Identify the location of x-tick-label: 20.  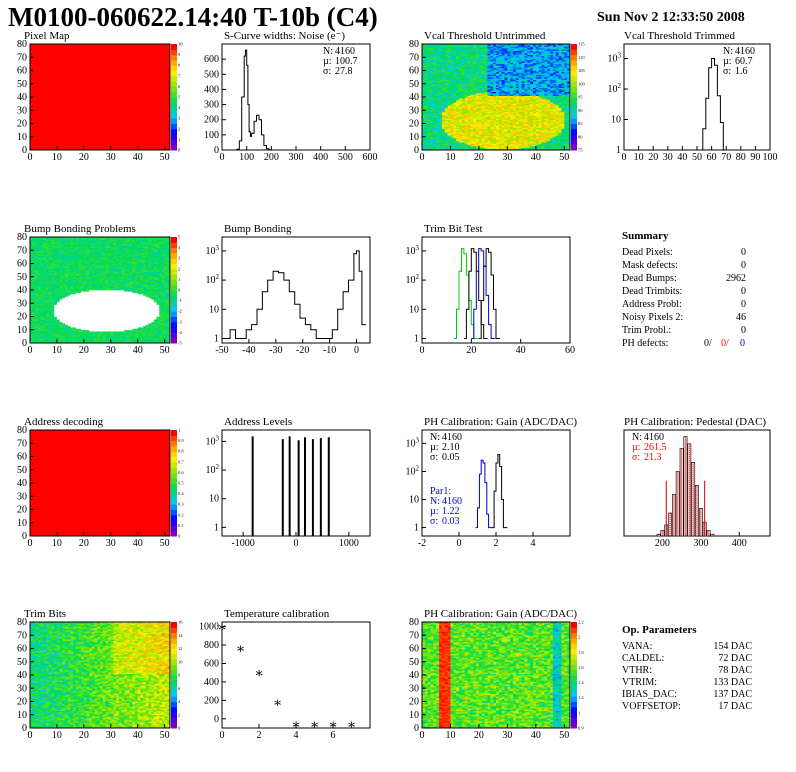
(84, 157).